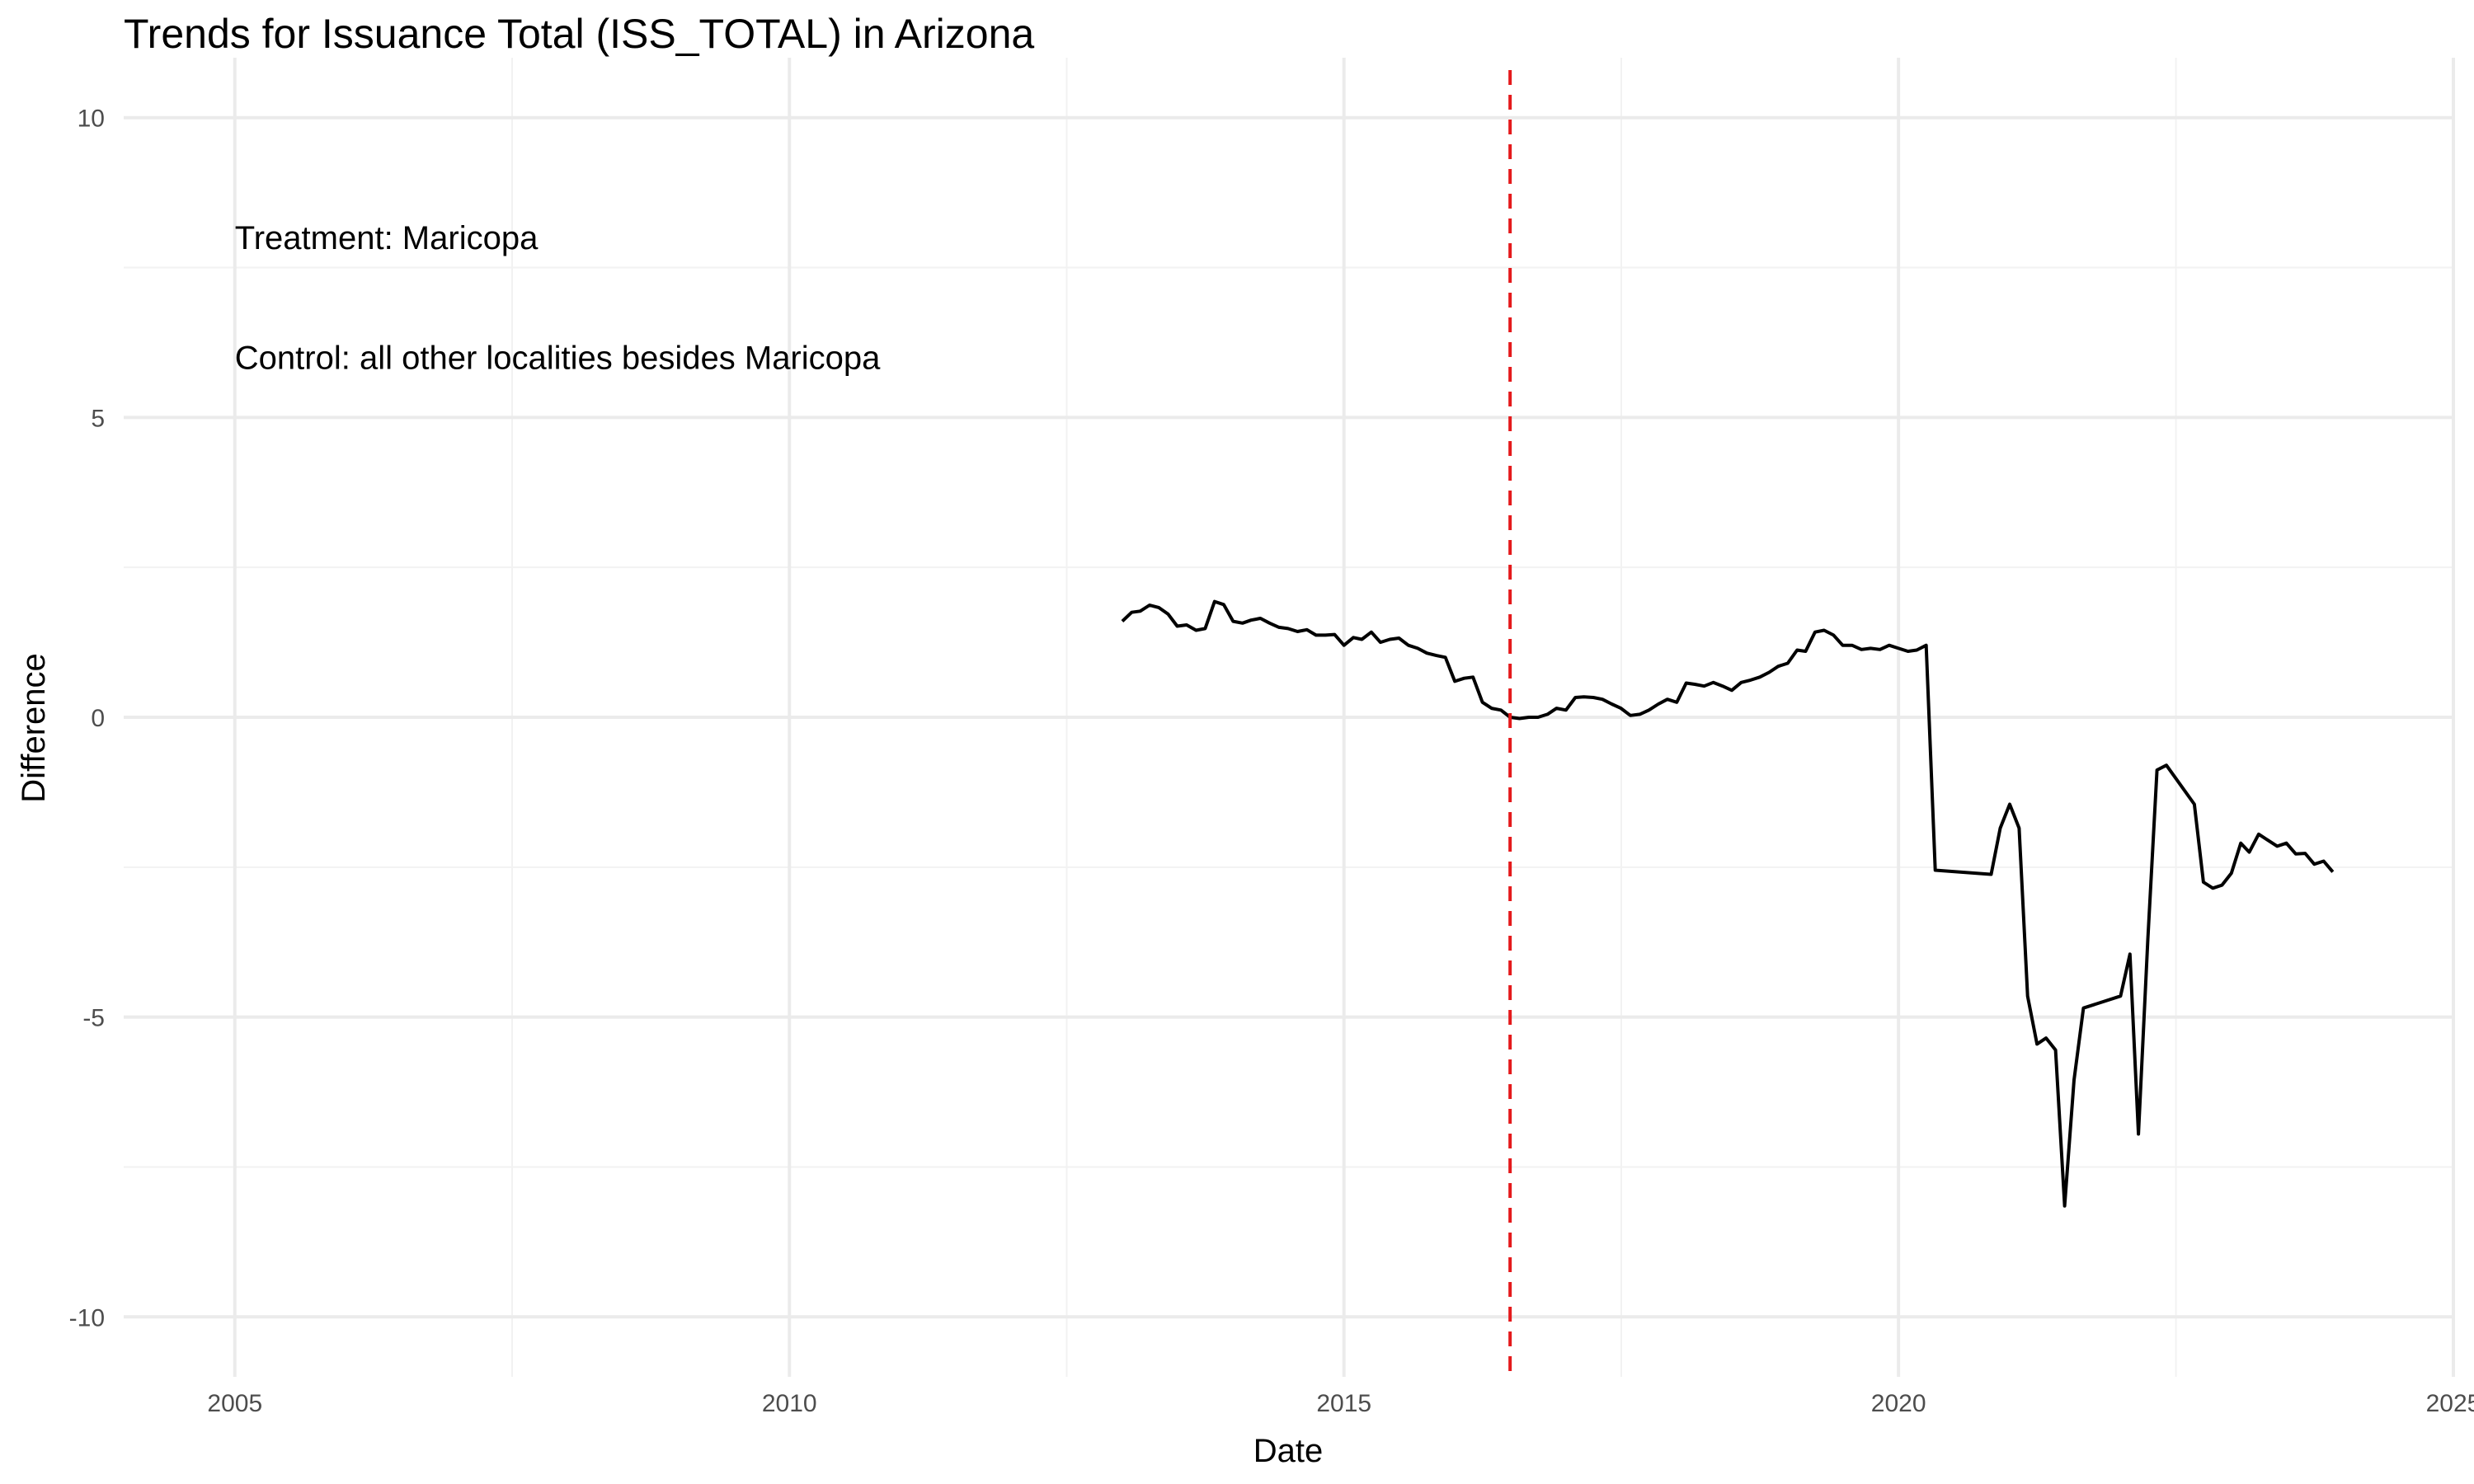 Image resolution: width=2474 pixels, height=1484 pixels. What do you see at coordinates (387, 238) in the screenshot?
I see `annotation-text: Treatment: Maricopa` at bounding box center [387, 238].